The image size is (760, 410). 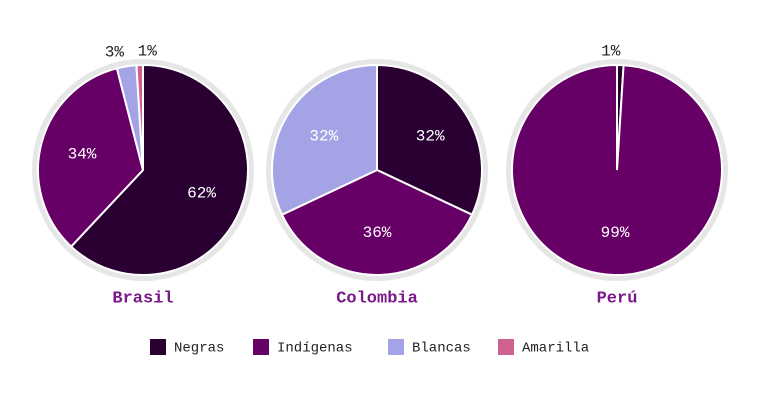 I want to click on pie-title: Perú, so click(x=617, y=298).